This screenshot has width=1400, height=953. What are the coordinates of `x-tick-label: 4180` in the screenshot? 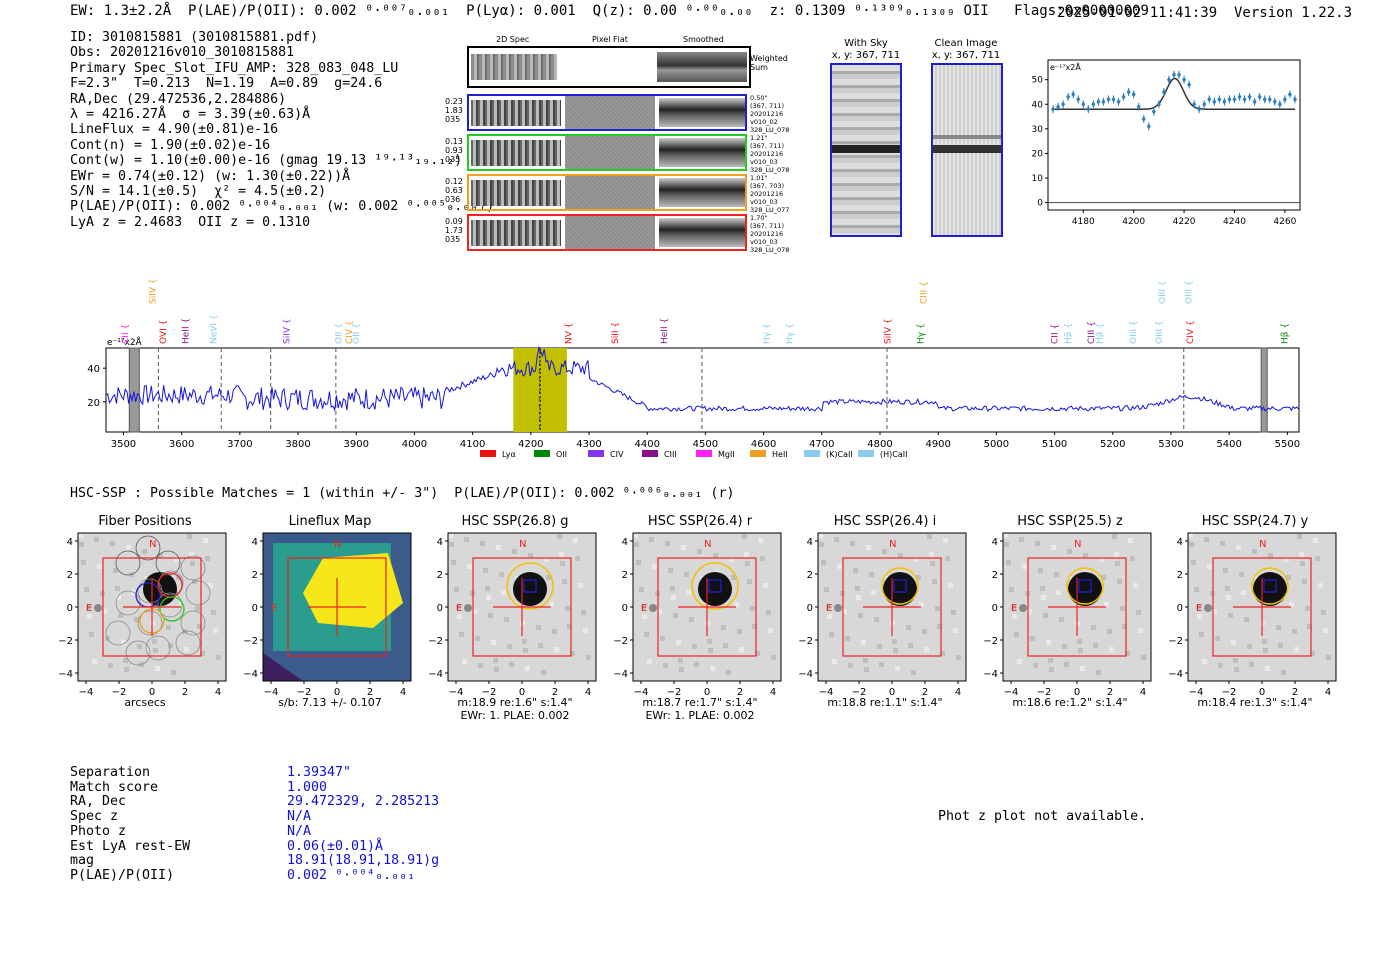 It's located at (1083, 222).